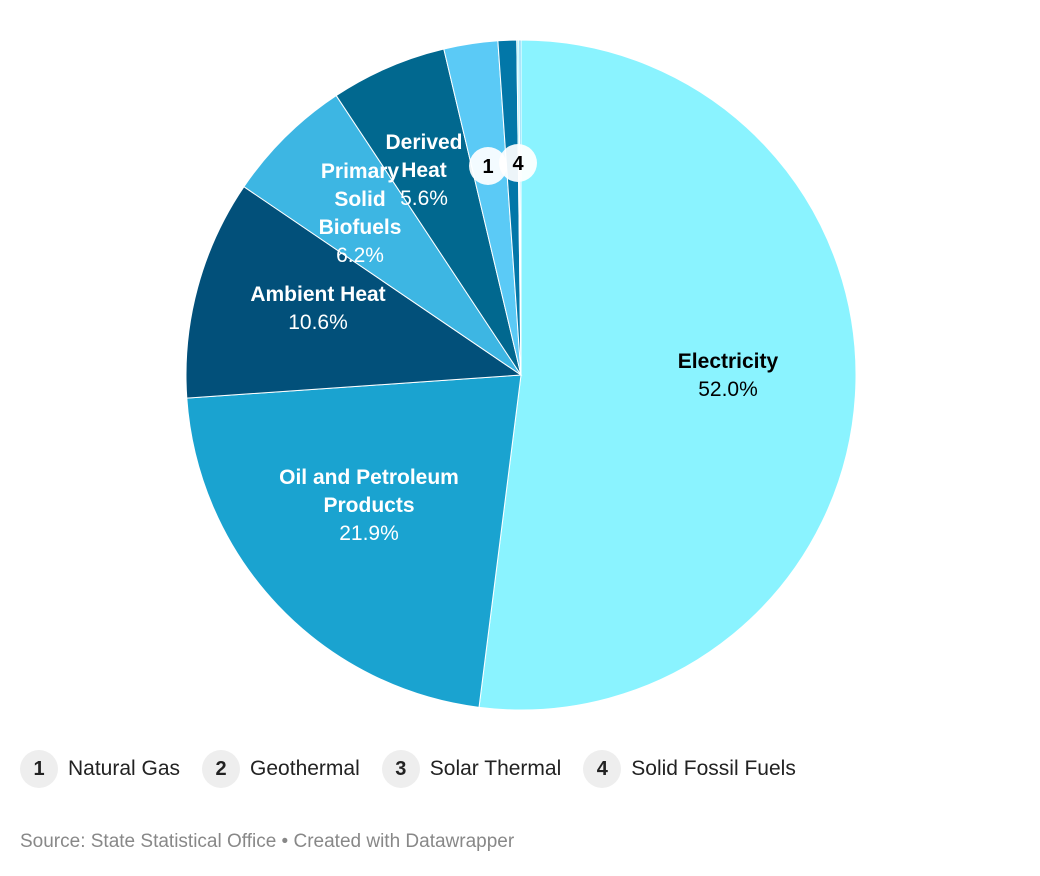  I want to click on slice-label: Oil and Petroleum Products 21.9%, so click(369, 505).